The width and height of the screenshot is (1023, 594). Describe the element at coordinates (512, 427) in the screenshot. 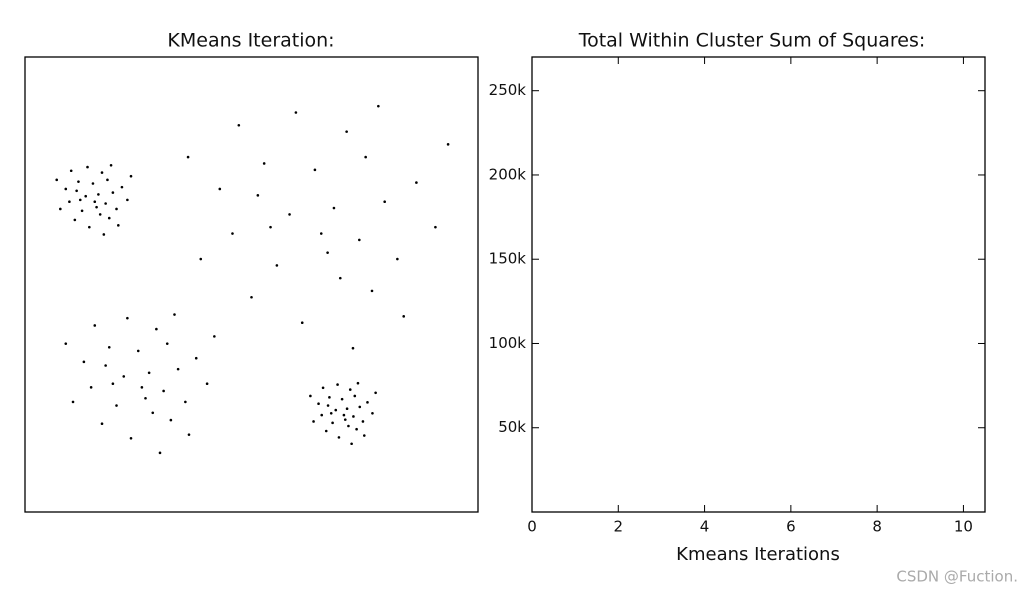

I see `y-tick-label: 50k` at that location.